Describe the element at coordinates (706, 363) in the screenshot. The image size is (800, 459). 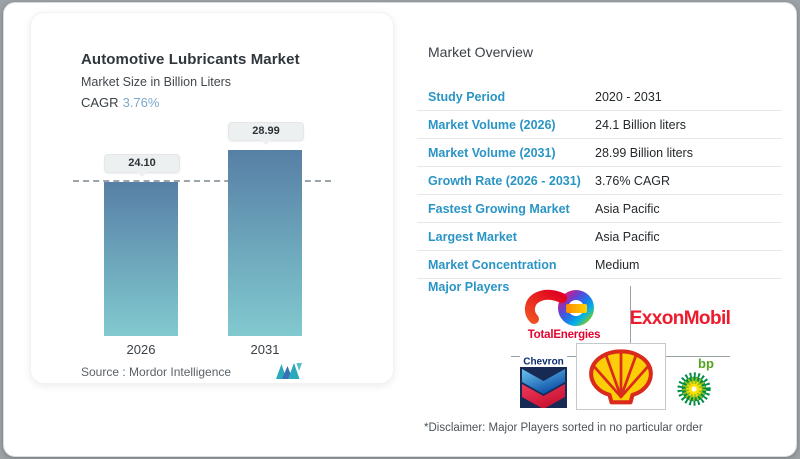
I see `bp-wordmark: bp` at that location.